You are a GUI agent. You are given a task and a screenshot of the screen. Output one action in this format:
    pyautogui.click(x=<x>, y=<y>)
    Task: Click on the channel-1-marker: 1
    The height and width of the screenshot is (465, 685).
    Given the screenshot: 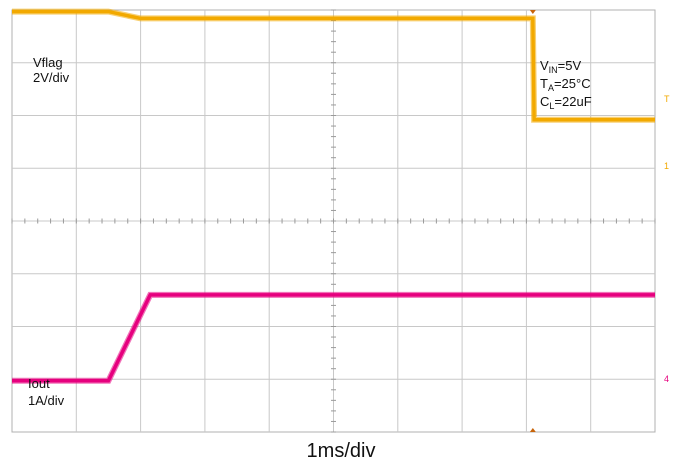 What is the action you would take?
    pyautogui.click(x=666, y=166)
    